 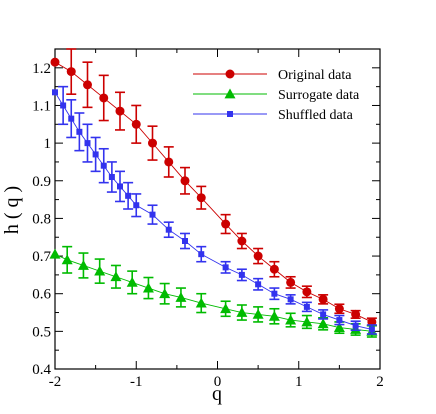 What do you see at coordinates (41, 106) in the screenshot?
I see `y-tick-label: 1.1` at bounding box center [41, 106].